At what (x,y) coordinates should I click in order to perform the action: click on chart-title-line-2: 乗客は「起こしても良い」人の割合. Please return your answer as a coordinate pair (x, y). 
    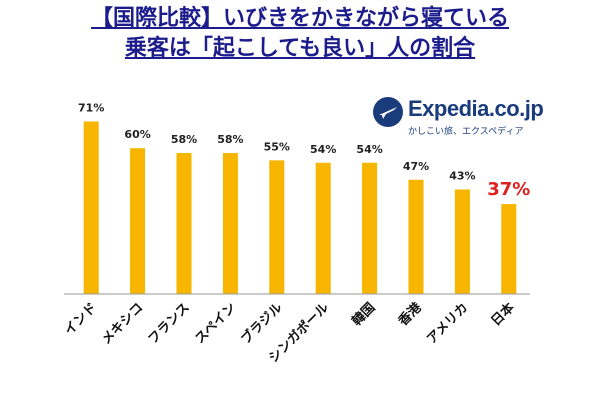
    Looking at the image, I should click on (300, 48).